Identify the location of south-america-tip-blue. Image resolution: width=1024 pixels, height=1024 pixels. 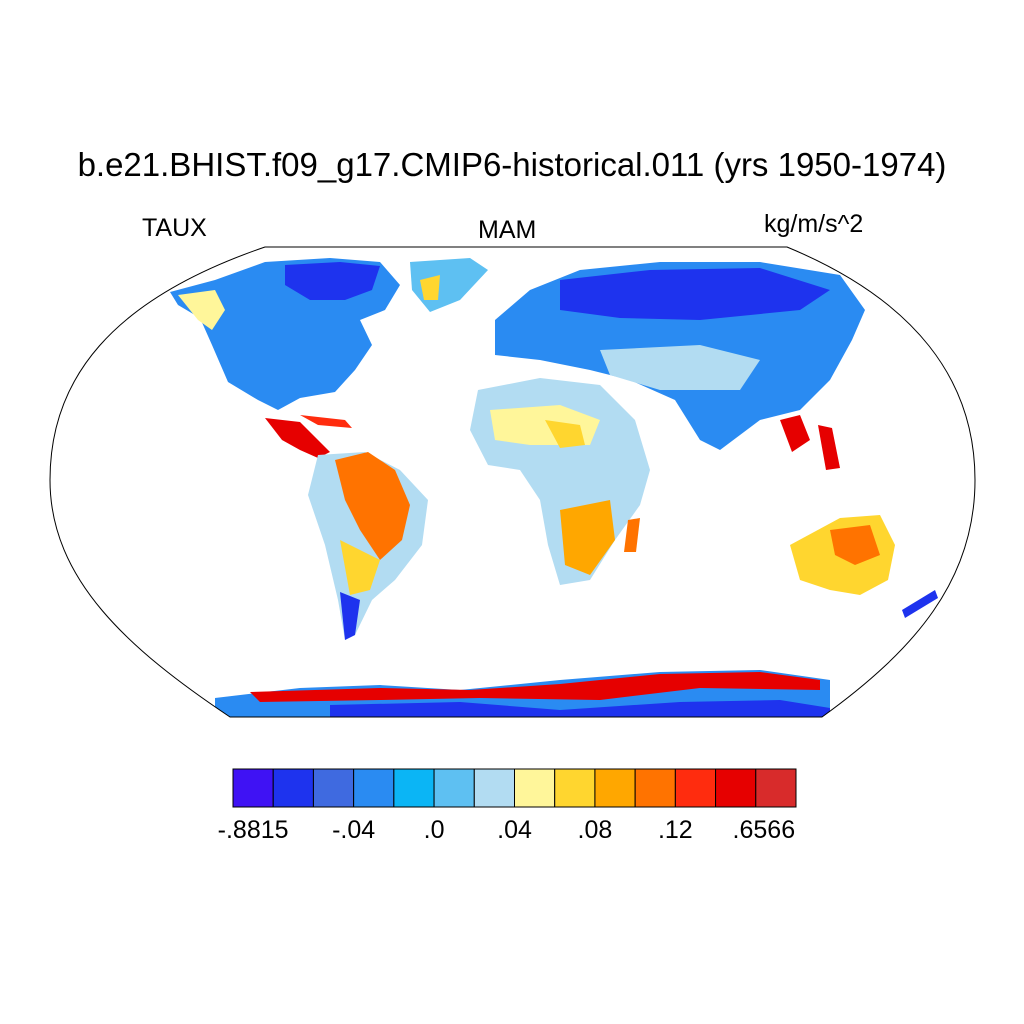
(350, 616).